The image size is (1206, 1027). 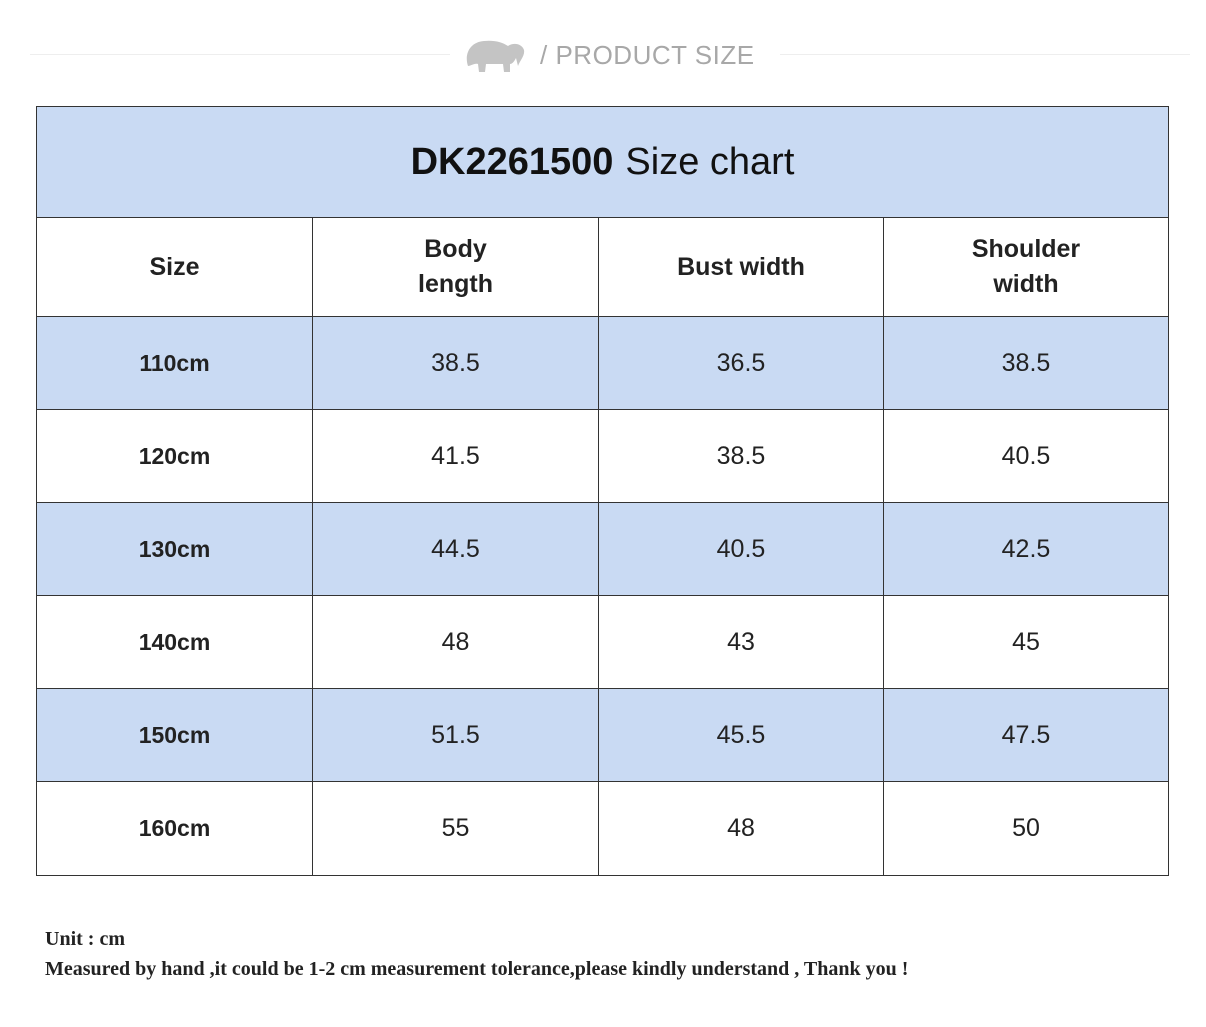 I want to click on value-cell: 43, so click(x=741, y=642).